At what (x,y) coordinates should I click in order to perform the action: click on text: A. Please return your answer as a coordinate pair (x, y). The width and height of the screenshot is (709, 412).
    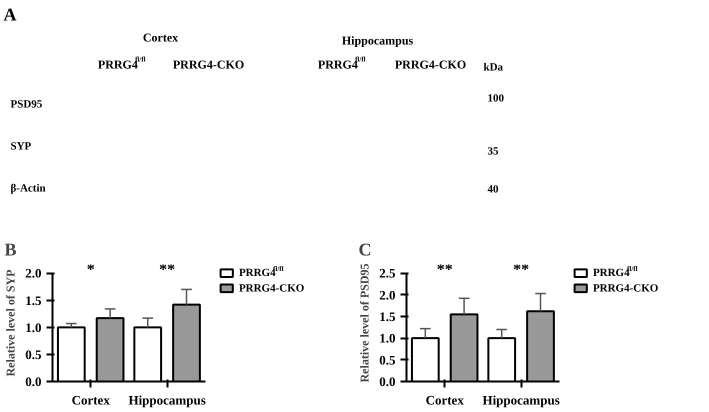
    Looking at the image, I should click on (10, 14).